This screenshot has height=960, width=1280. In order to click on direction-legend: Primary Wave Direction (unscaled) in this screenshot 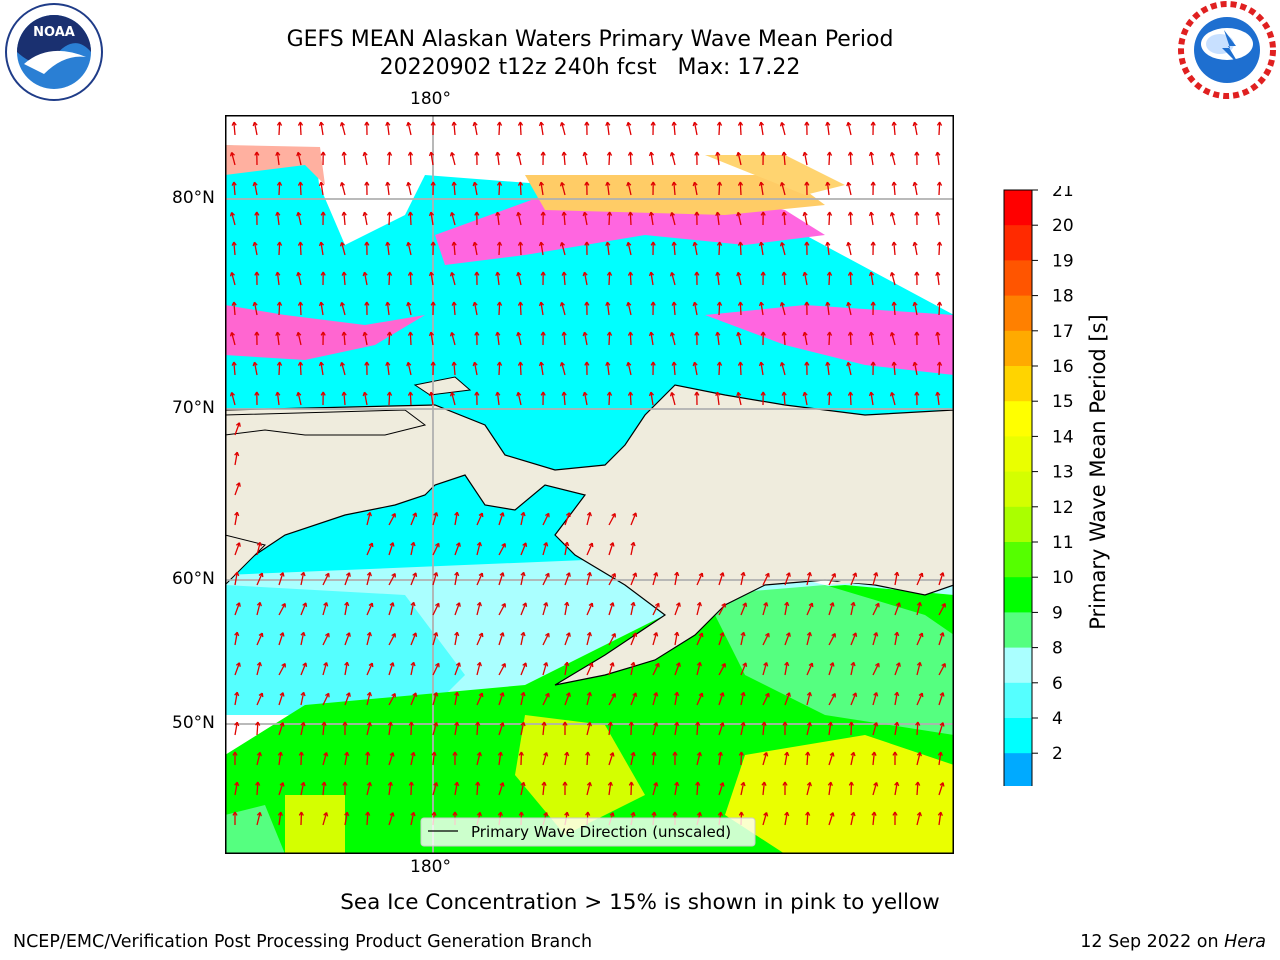, I will do `click(588, 832)`.